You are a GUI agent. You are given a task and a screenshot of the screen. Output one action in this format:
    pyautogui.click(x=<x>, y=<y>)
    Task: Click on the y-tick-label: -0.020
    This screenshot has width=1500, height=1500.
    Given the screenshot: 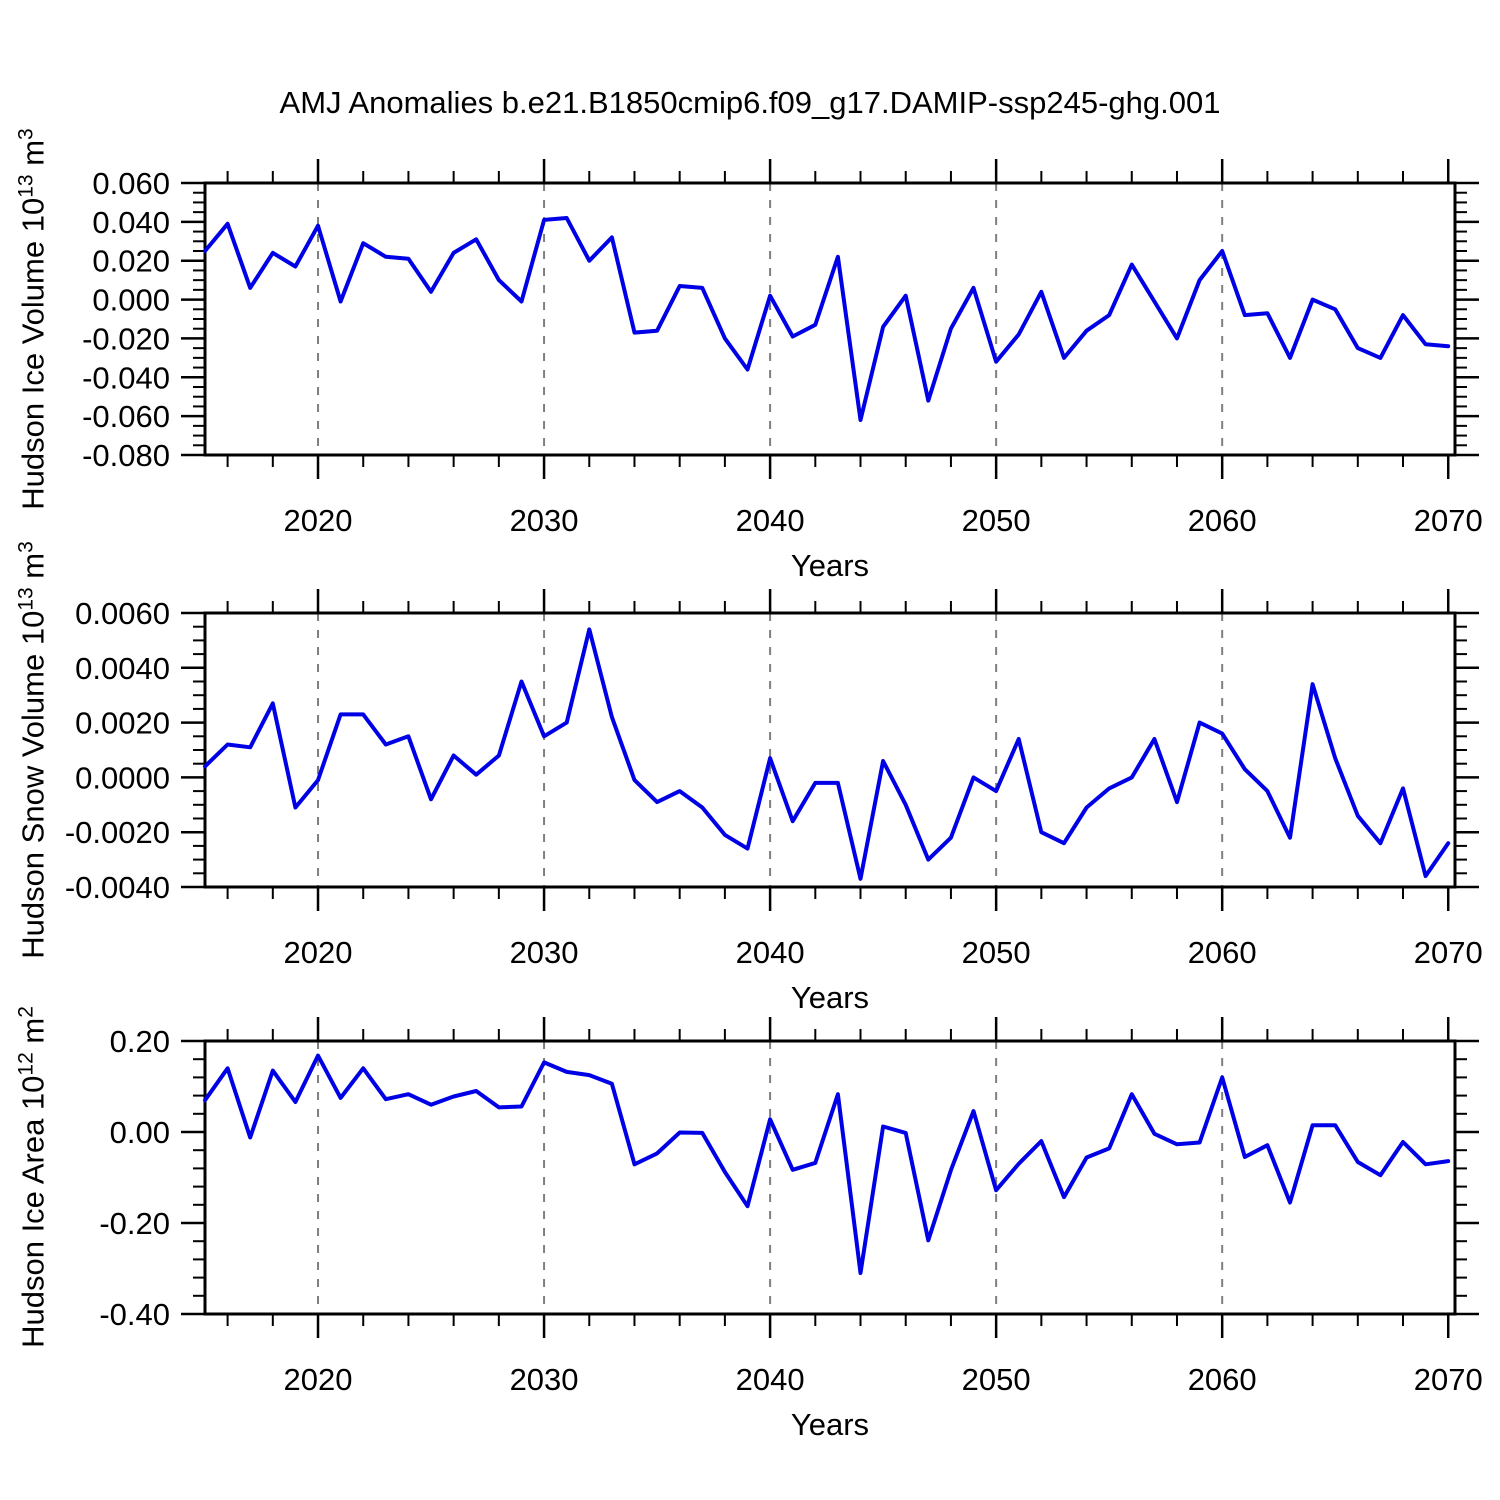 What is the action you would take?
    pyautogui.click(x=126, y=338)
    